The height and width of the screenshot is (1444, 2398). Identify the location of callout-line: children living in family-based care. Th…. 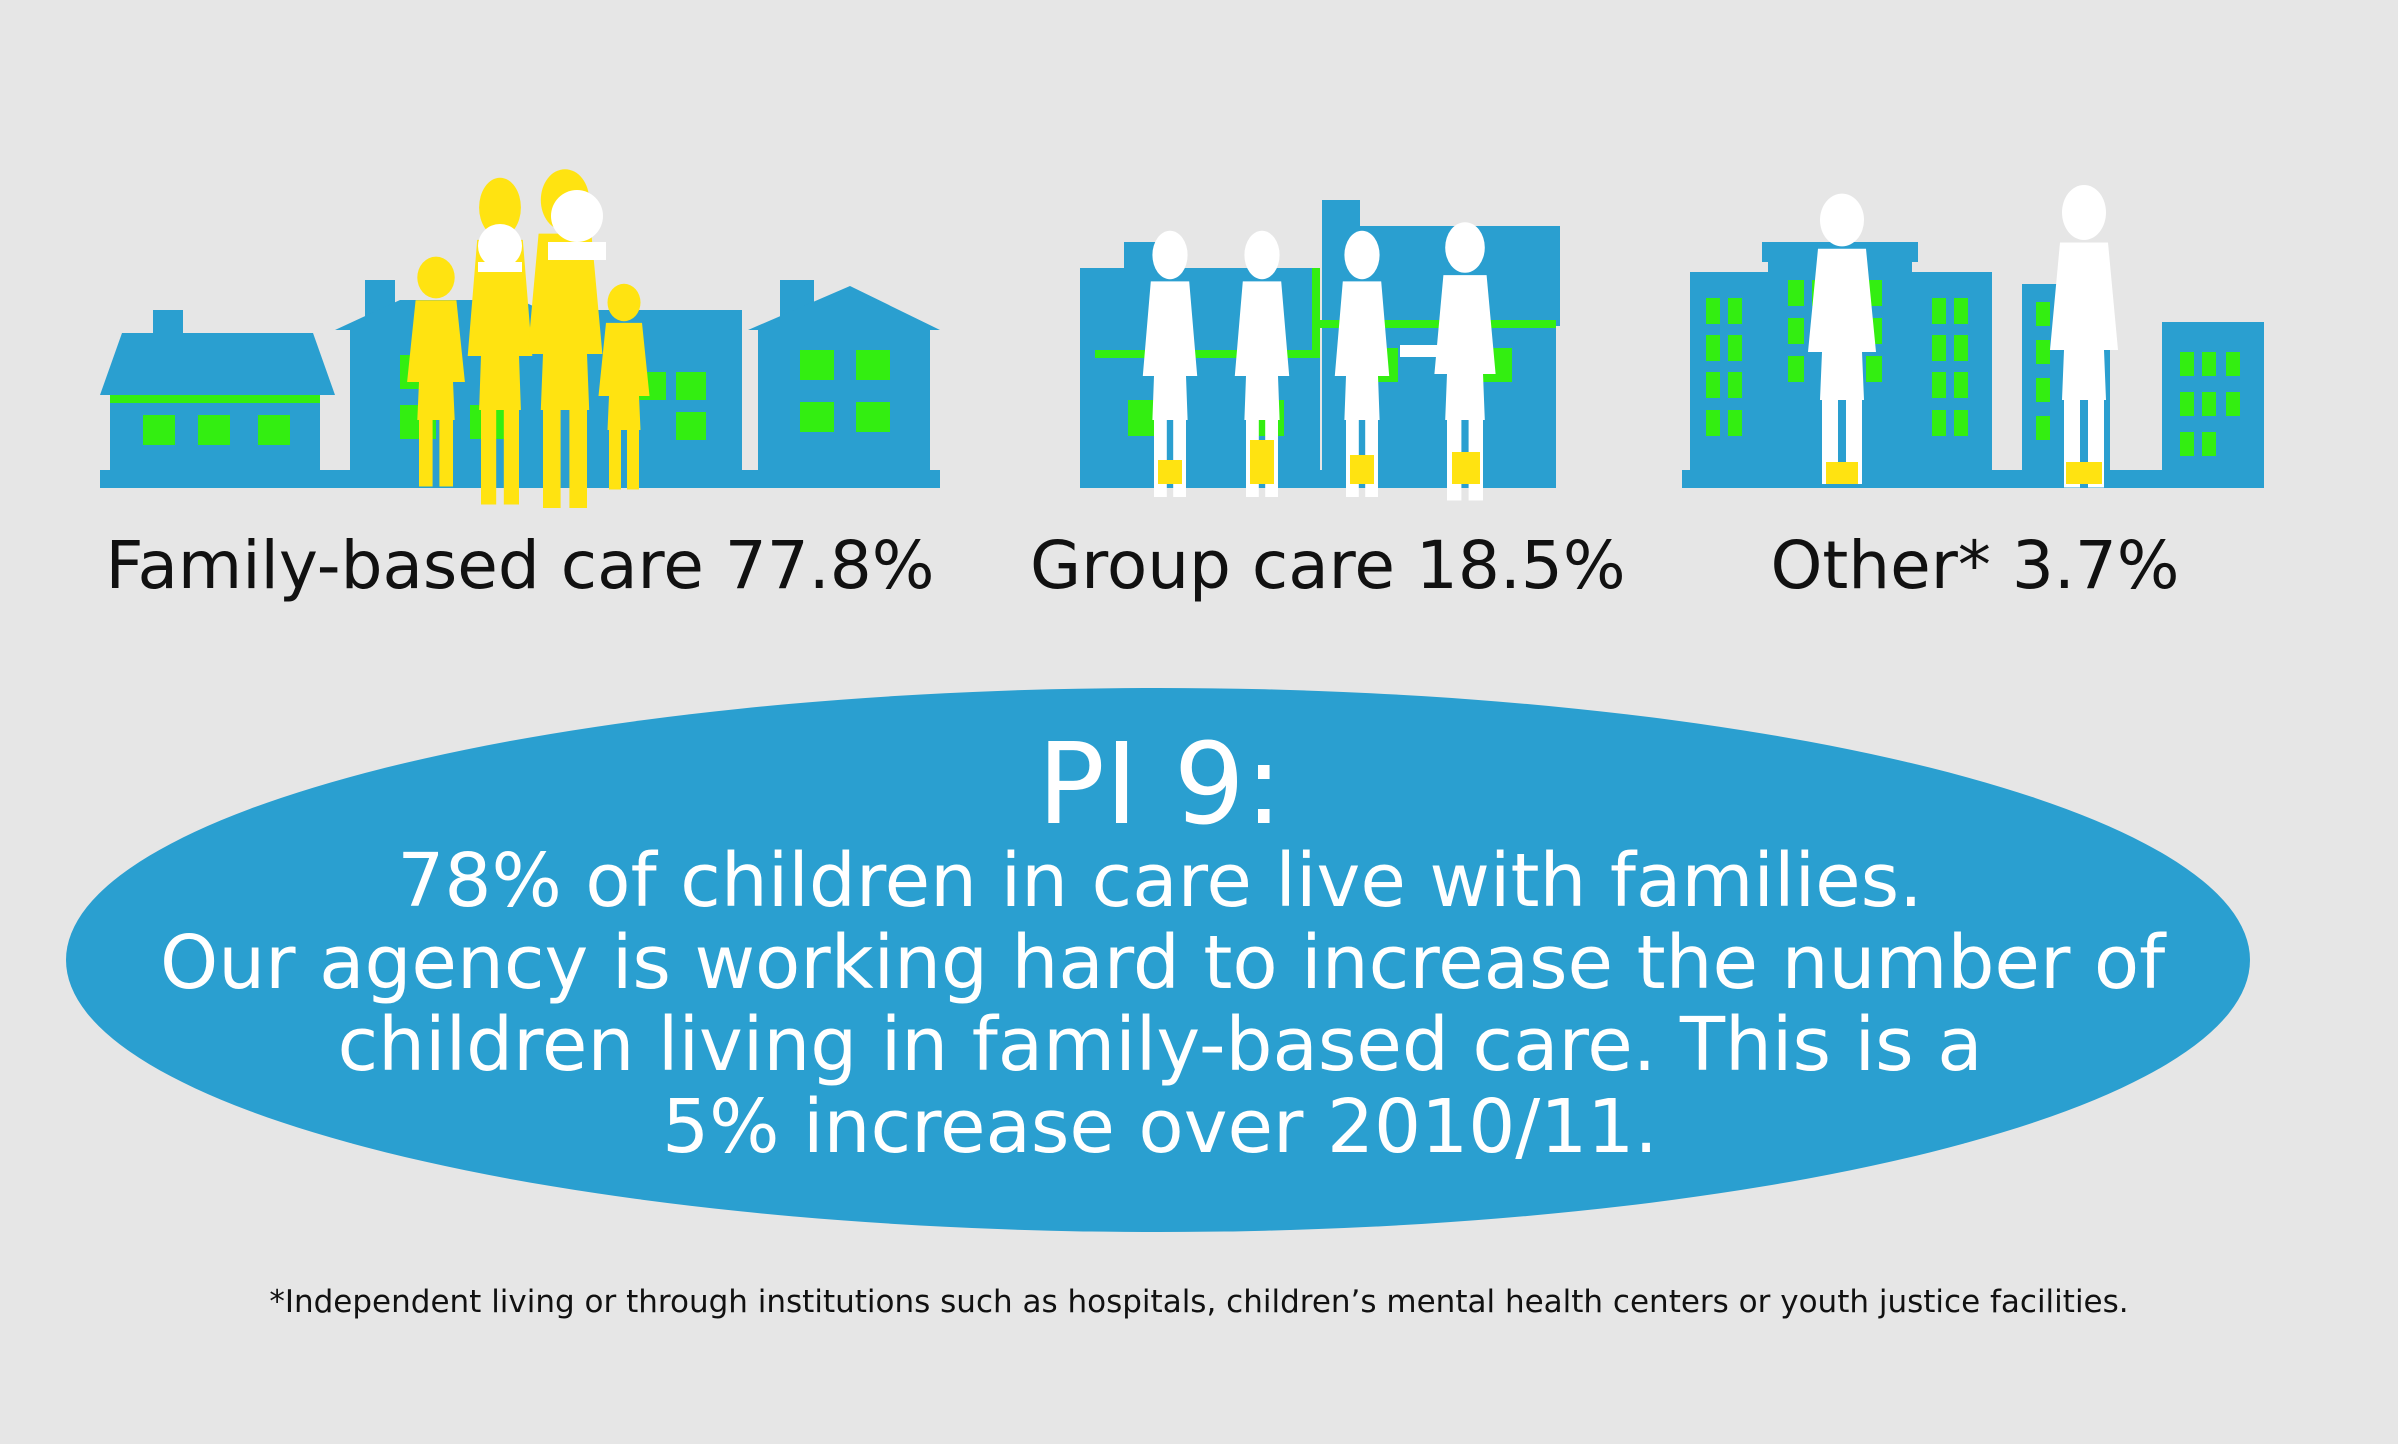
(1160, 1045).